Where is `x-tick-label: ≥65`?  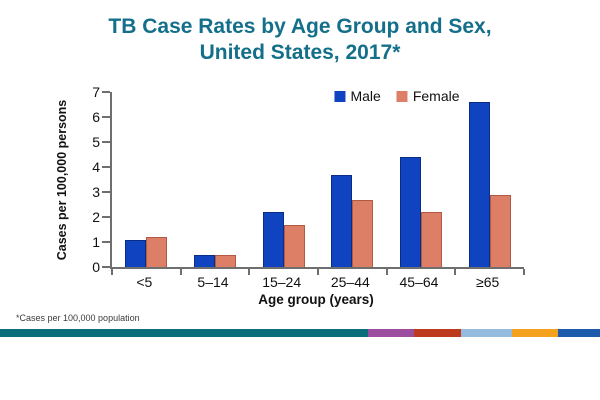
x-tick-label: ≥65 is located at coordinates (488, 282).